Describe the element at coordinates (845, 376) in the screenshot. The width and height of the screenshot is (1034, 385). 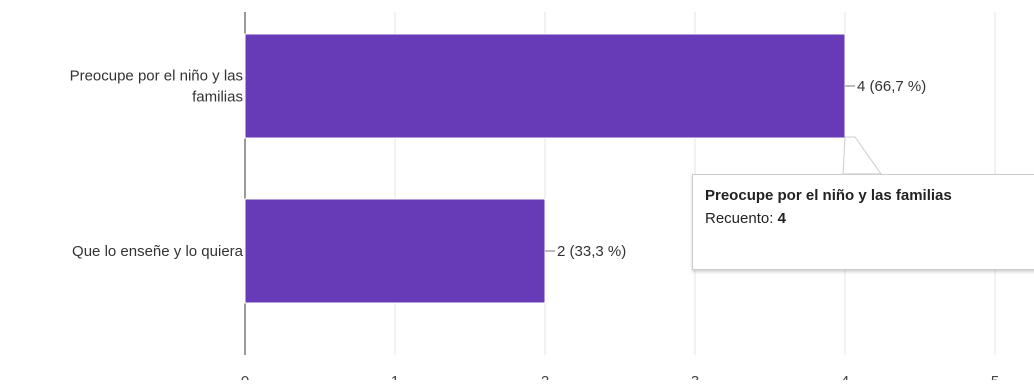
I see `x-tick-label: 4` at that location.